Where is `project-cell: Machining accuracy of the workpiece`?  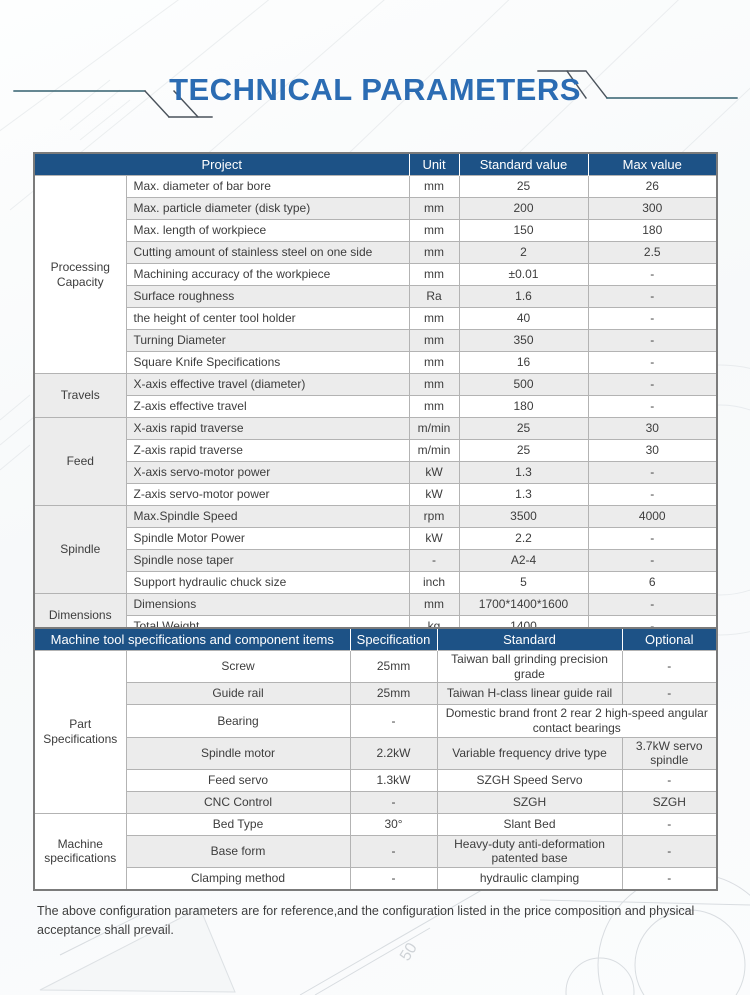 project-cell: Machining accuracy of the workpiece is located at coordinates (267, 274).